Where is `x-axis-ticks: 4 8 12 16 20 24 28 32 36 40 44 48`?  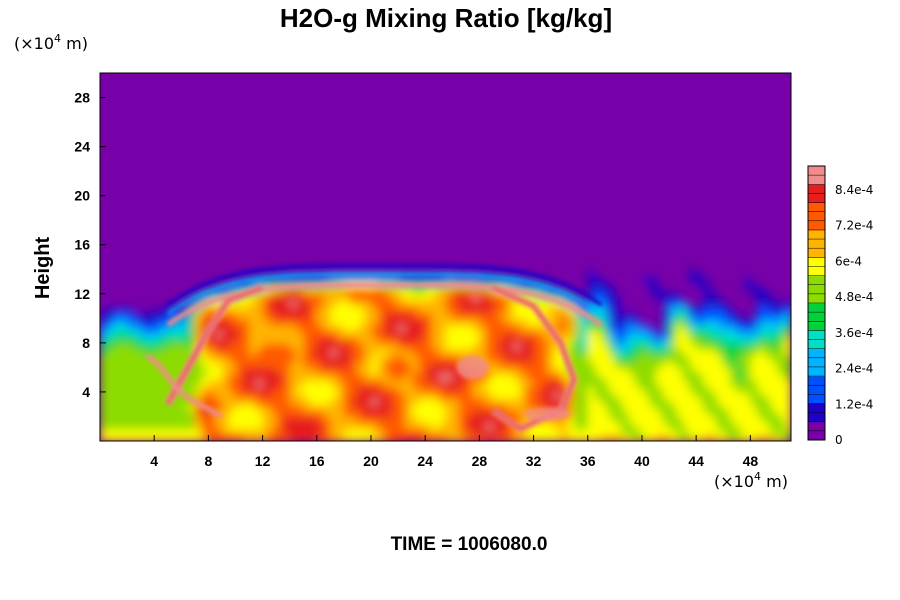 x-axis-ticks: 4 8 12 16 20 24 28 32 36 40 44 48 is located at coordinates (454, 452).